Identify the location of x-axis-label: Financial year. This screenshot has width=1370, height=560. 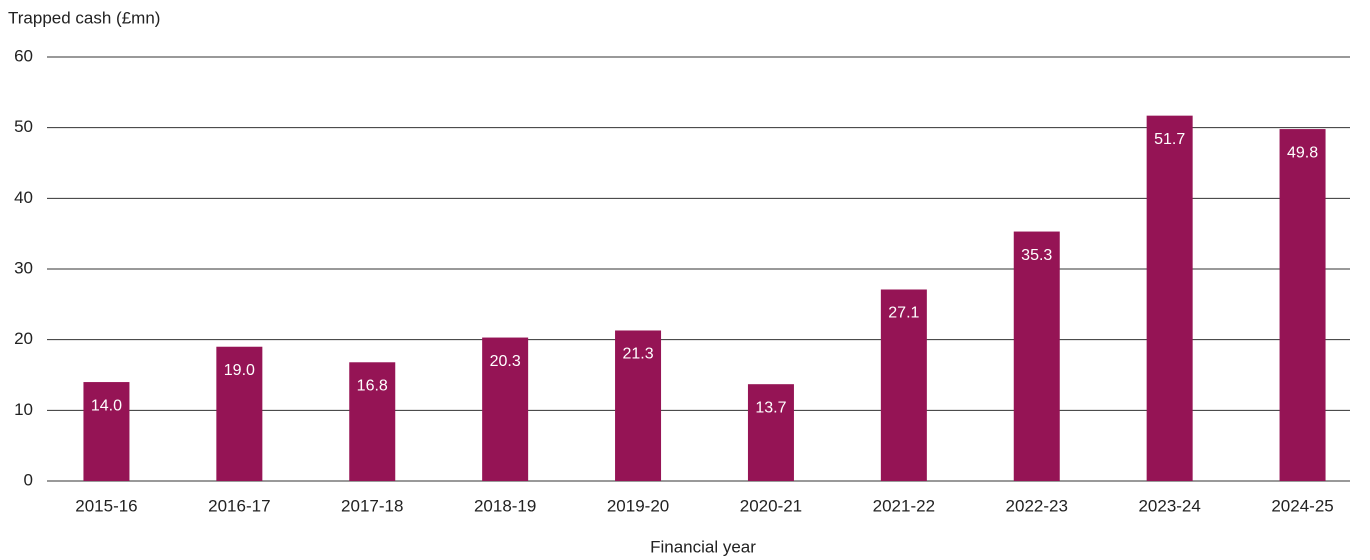
(703, 546).